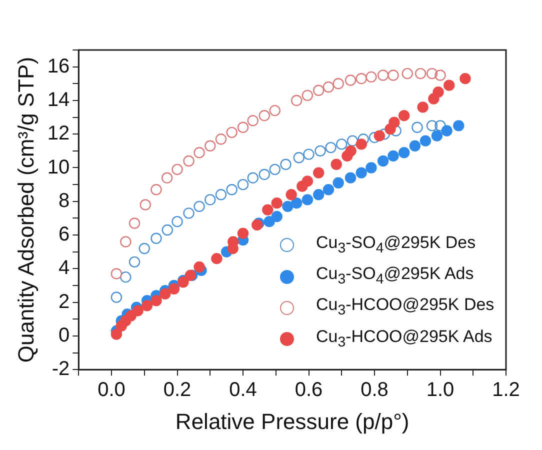  I want to click on y-tick-label: 10, so click(58, 167).